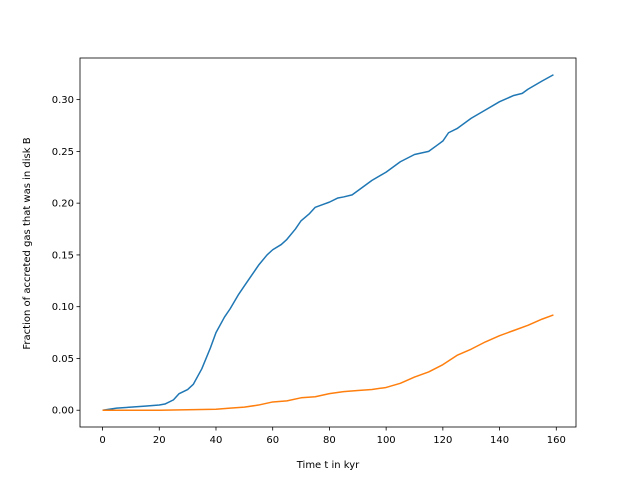 The width and height of the screenshot is (640, 480). I want to click on x-axis-label: Time t in kyr, so click(328, 465).